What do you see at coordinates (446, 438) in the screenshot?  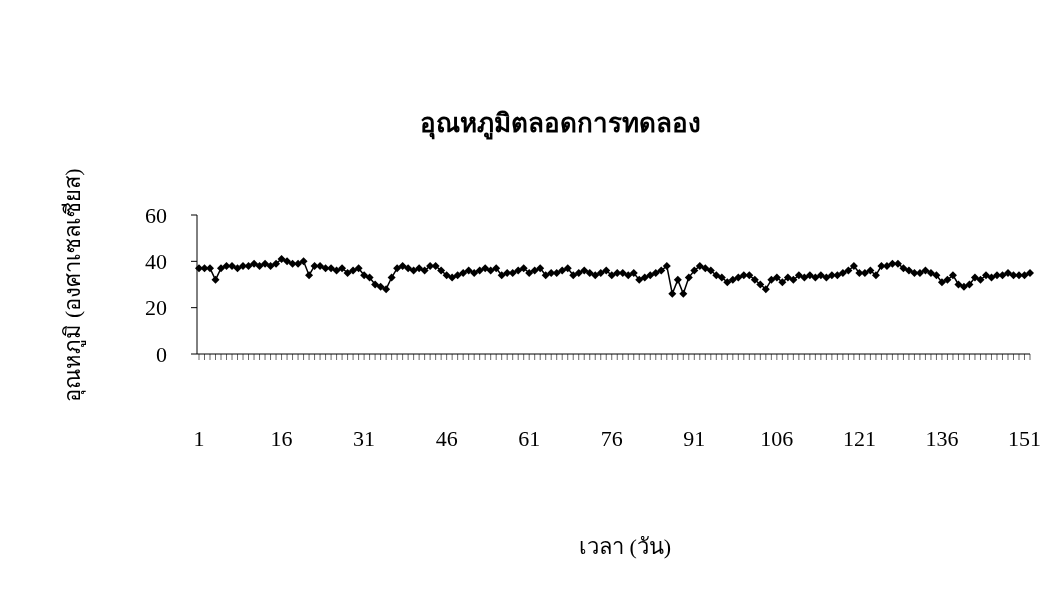 I see `x-tick-label: 46` at bounding box center [446, 438].